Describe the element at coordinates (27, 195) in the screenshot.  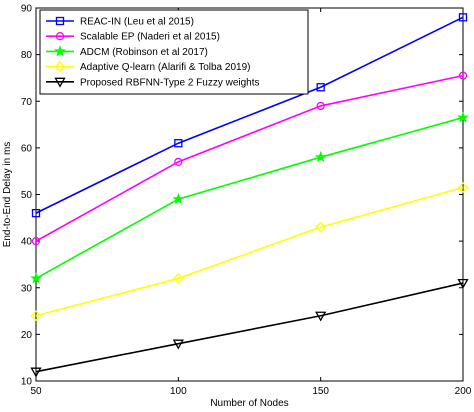
I see `y-tick-label: 50` at that location.